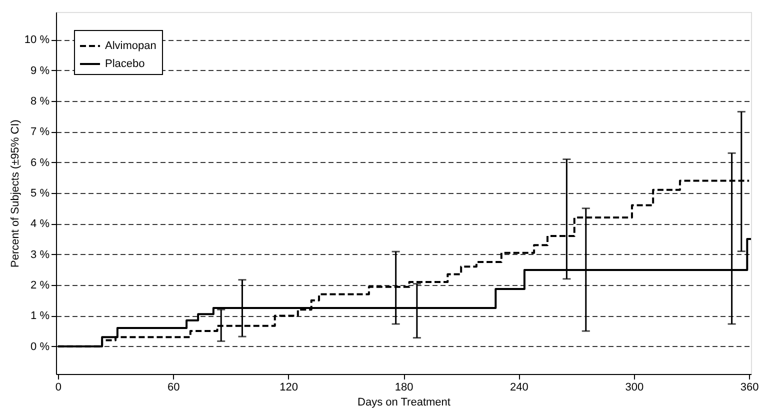 The width and height of the screenshot is (771, 415). What do you see at coordinates (40, 101) in the screenshot?
I see `y-tick-label: 8 %` at bounding box center [40, 101].